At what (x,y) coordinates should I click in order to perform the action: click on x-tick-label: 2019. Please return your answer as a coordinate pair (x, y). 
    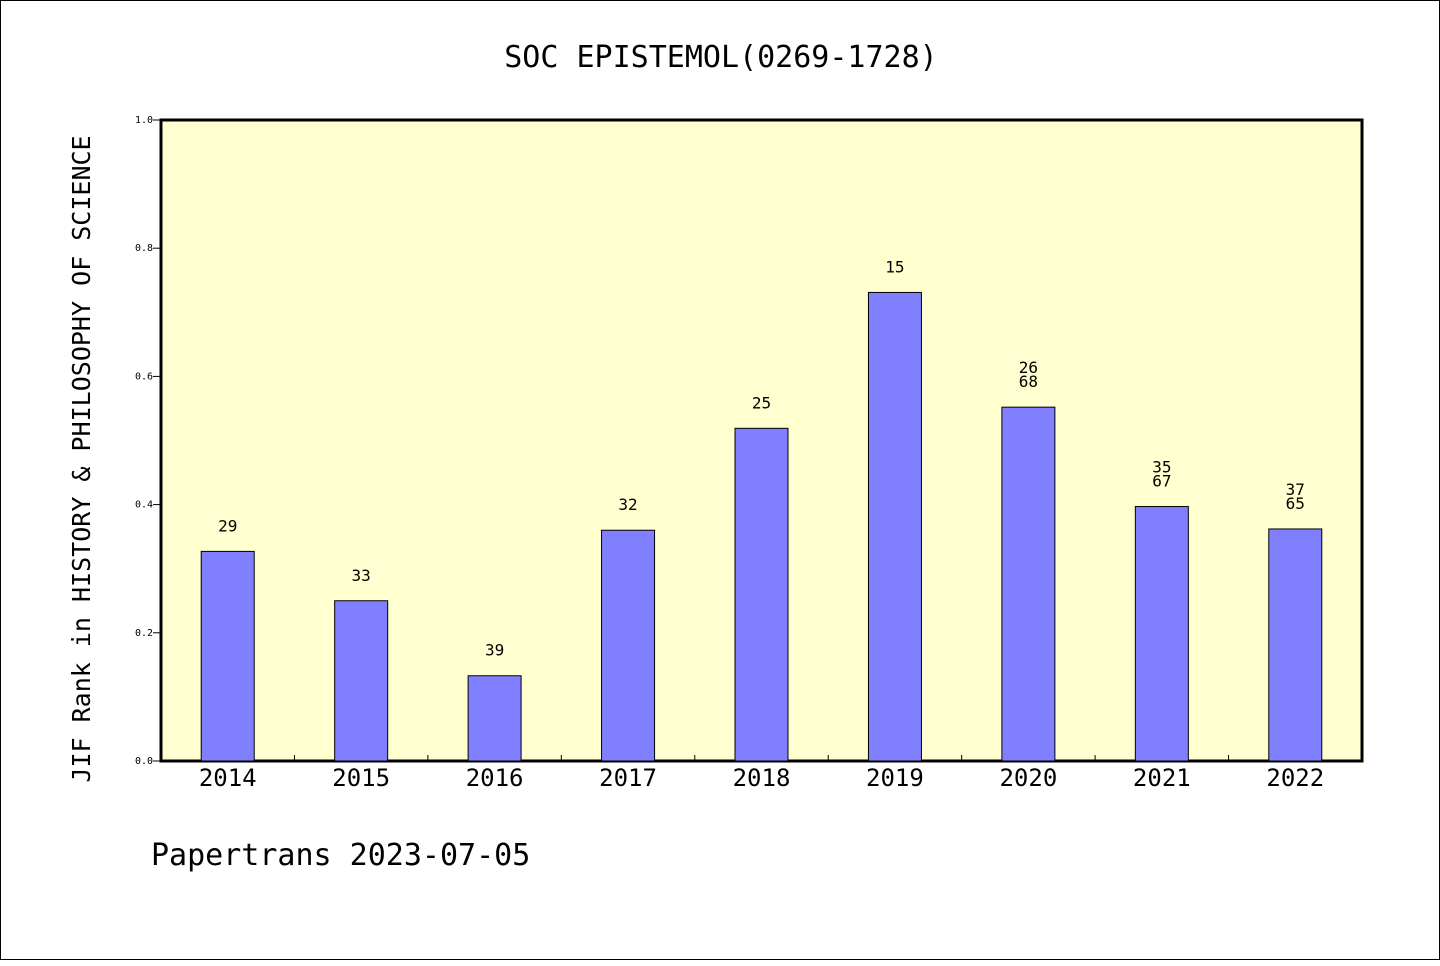
    Looking at the image, I should click on (895, 778).